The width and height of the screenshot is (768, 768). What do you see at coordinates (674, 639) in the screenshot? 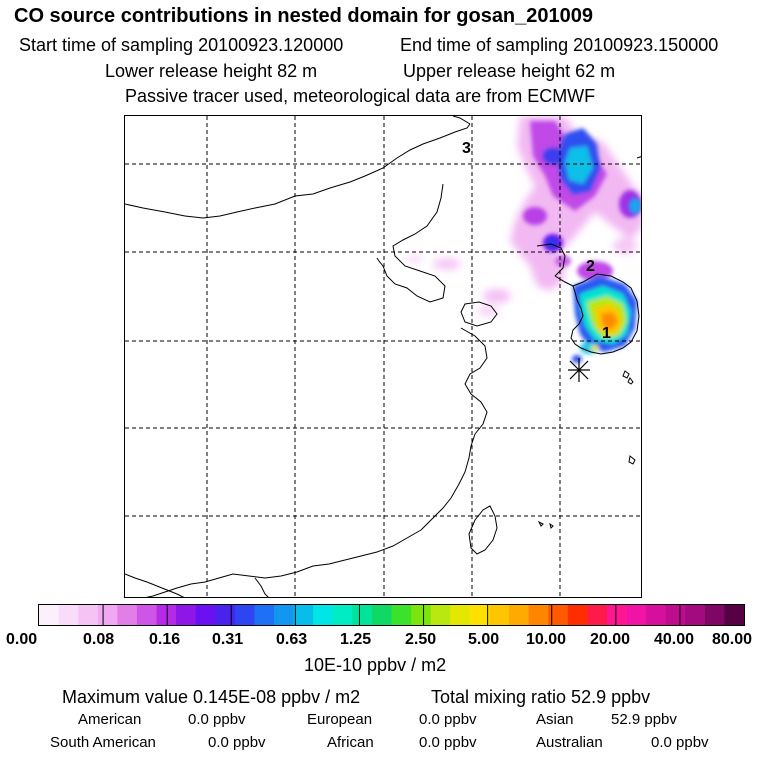
I see `colorbar-tick: 40.00` at bounding box center [674, 639].